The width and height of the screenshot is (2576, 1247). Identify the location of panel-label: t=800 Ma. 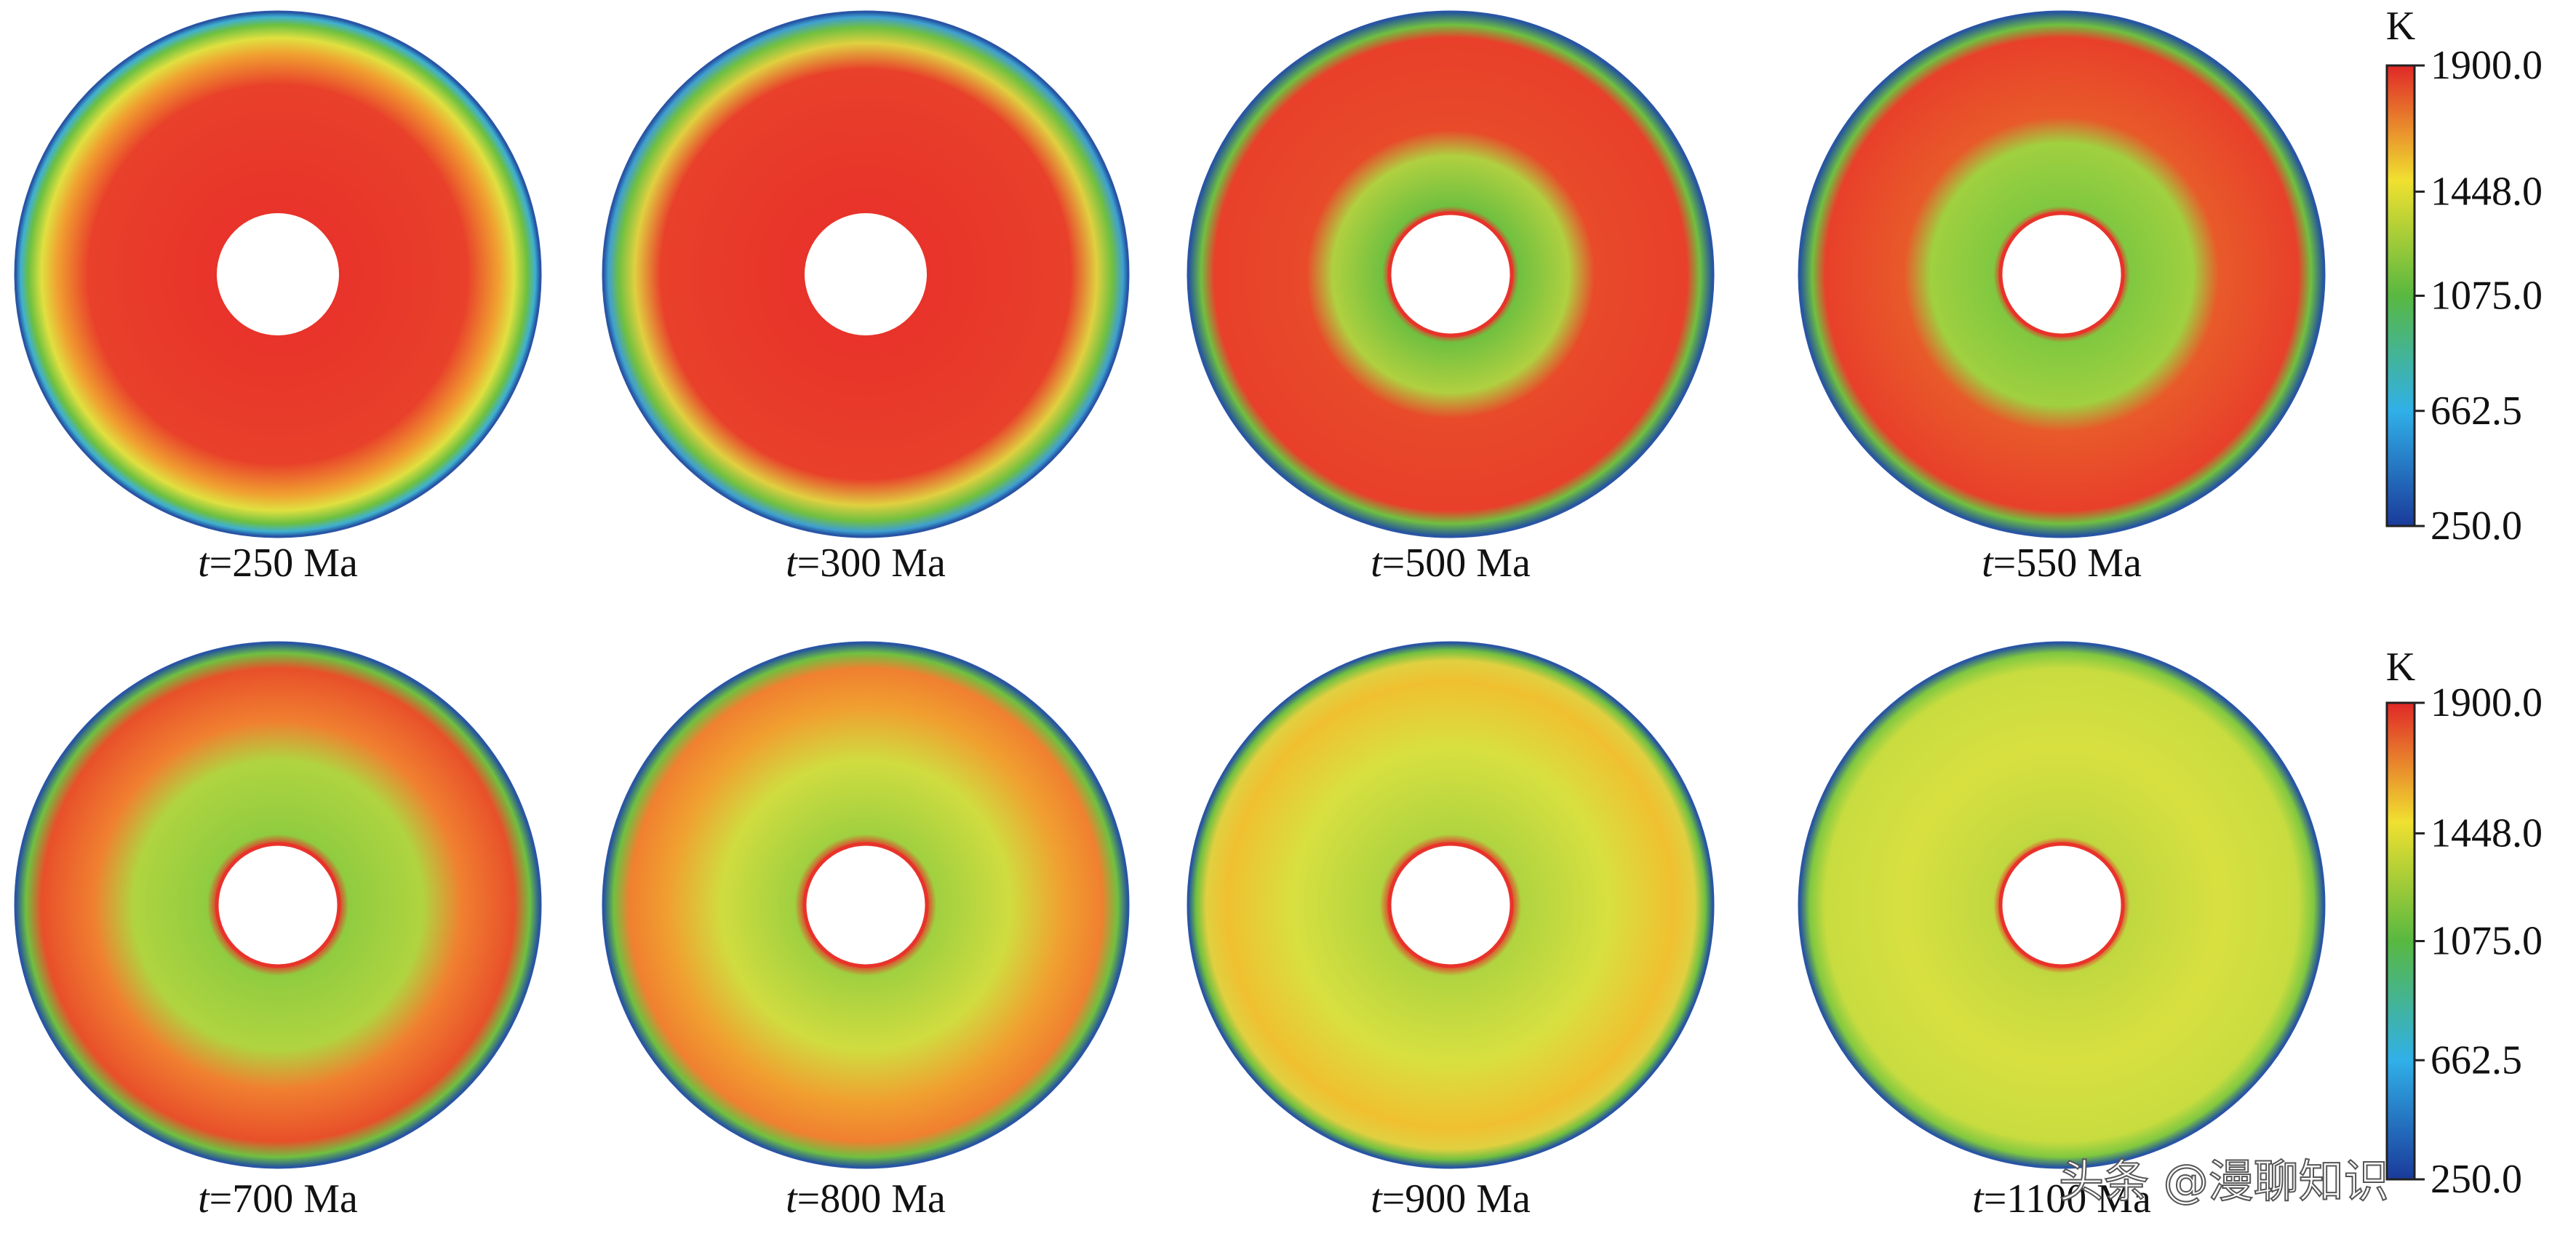
(866, 1199).